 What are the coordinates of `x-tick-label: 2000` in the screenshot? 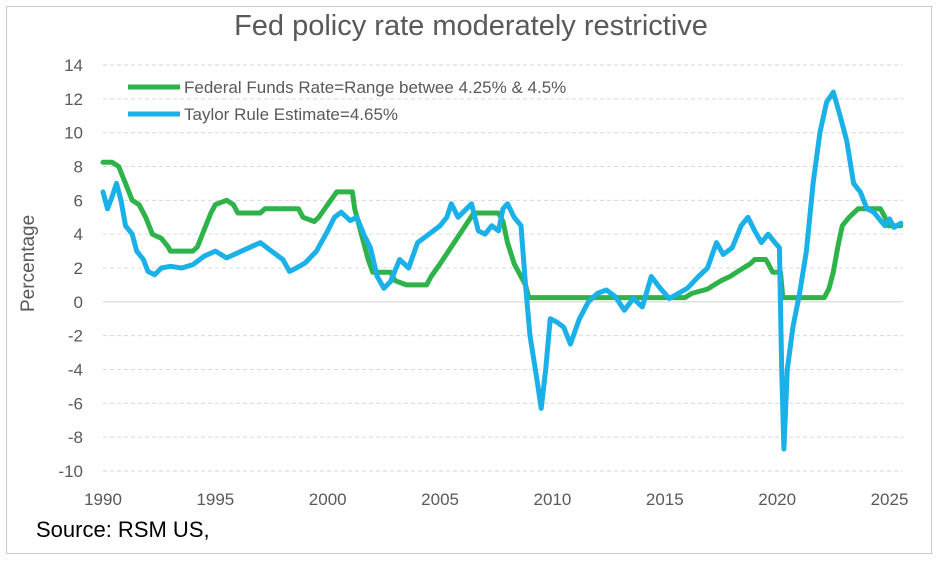 It's located at (328, 499).